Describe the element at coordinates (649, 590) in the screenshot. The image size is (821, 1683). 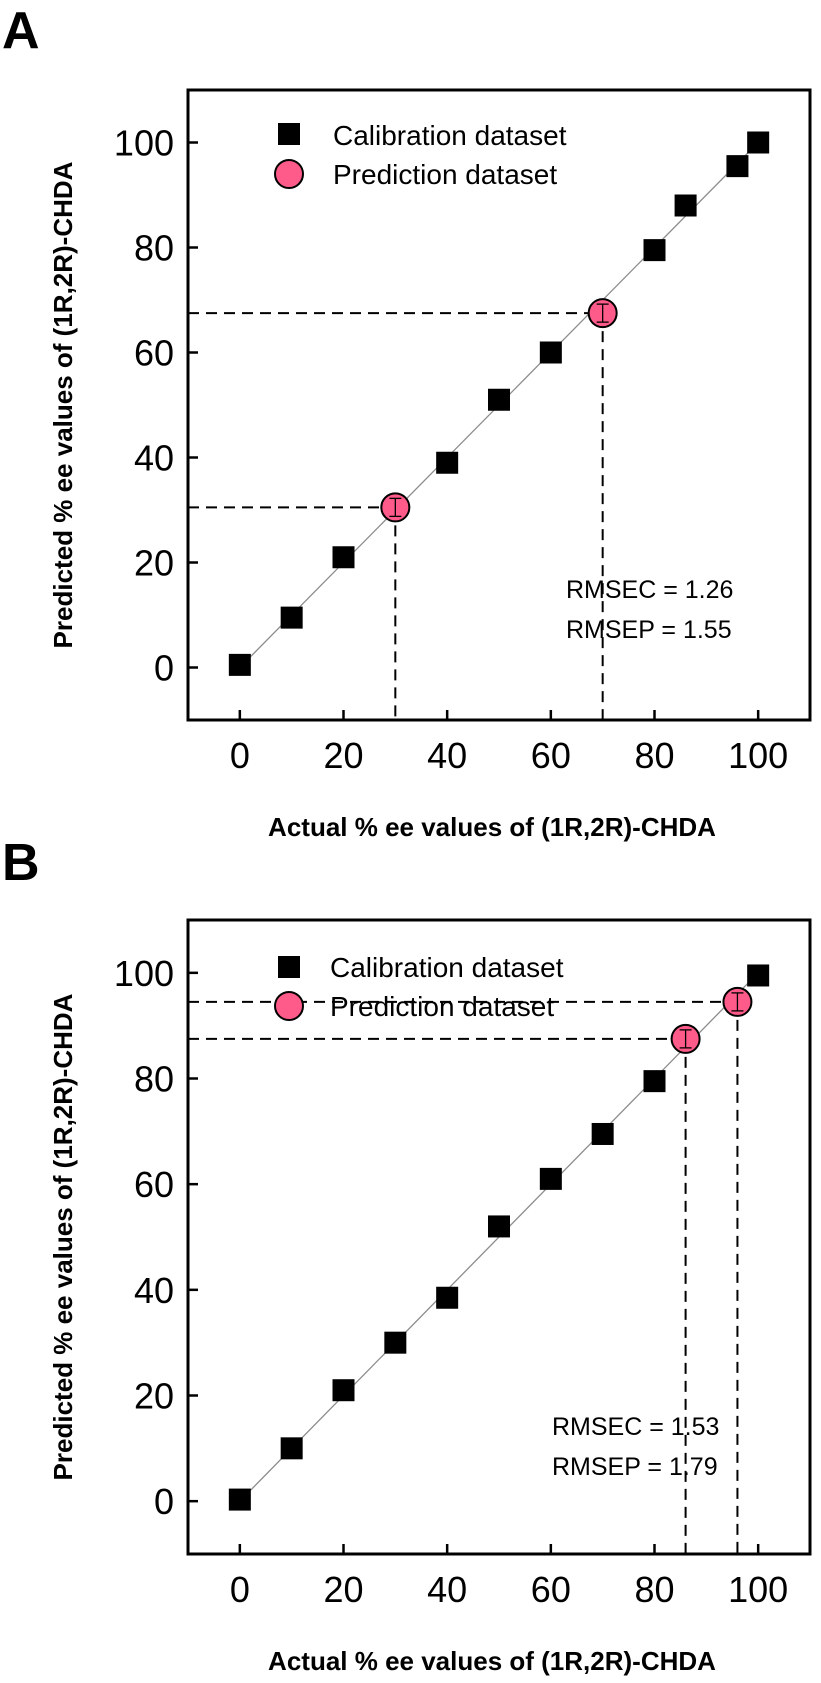
I see `panel-a-rmsec: RMSEC = 1.26` at that location.